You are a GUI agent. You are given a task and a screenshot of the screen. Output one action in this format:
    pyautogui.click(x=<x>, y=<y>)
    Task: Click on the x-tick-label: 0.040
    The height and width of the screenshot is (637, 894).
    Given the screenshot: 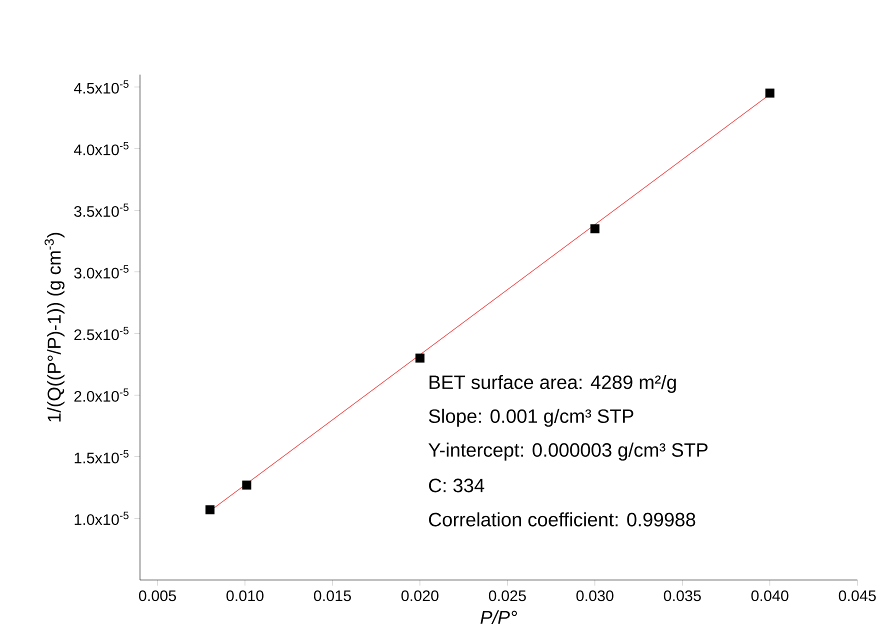 What is the action you would take?
    pyautogui.click(x=769, y=596)
    